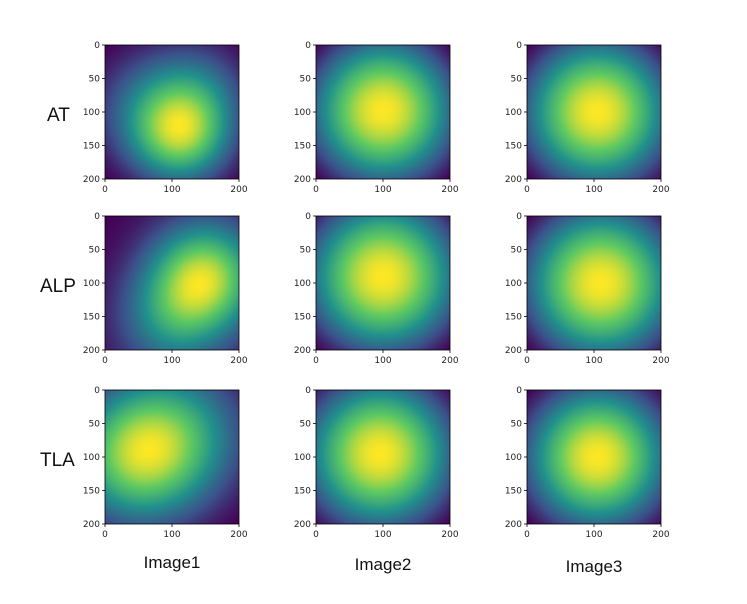 The image size is (747, 604). What do you see at coordinates (383, 283) in the screenshot?
I see `heatmap-image-alp-image2` at bounding box center [383, 283].